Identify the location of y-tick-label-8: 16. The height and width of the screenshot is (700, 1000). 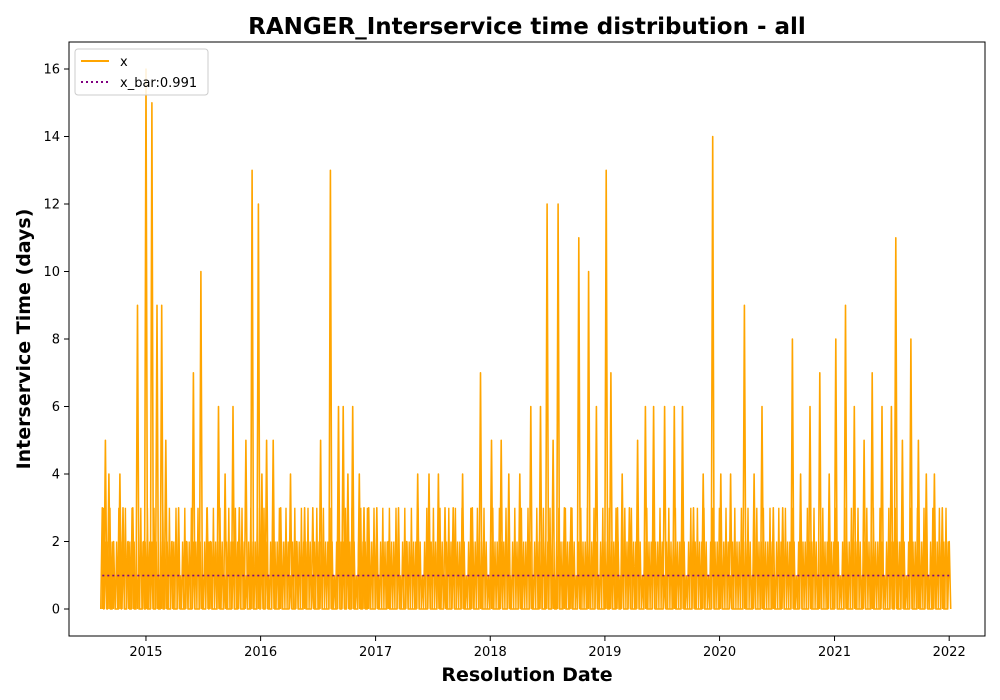
(51, 70).